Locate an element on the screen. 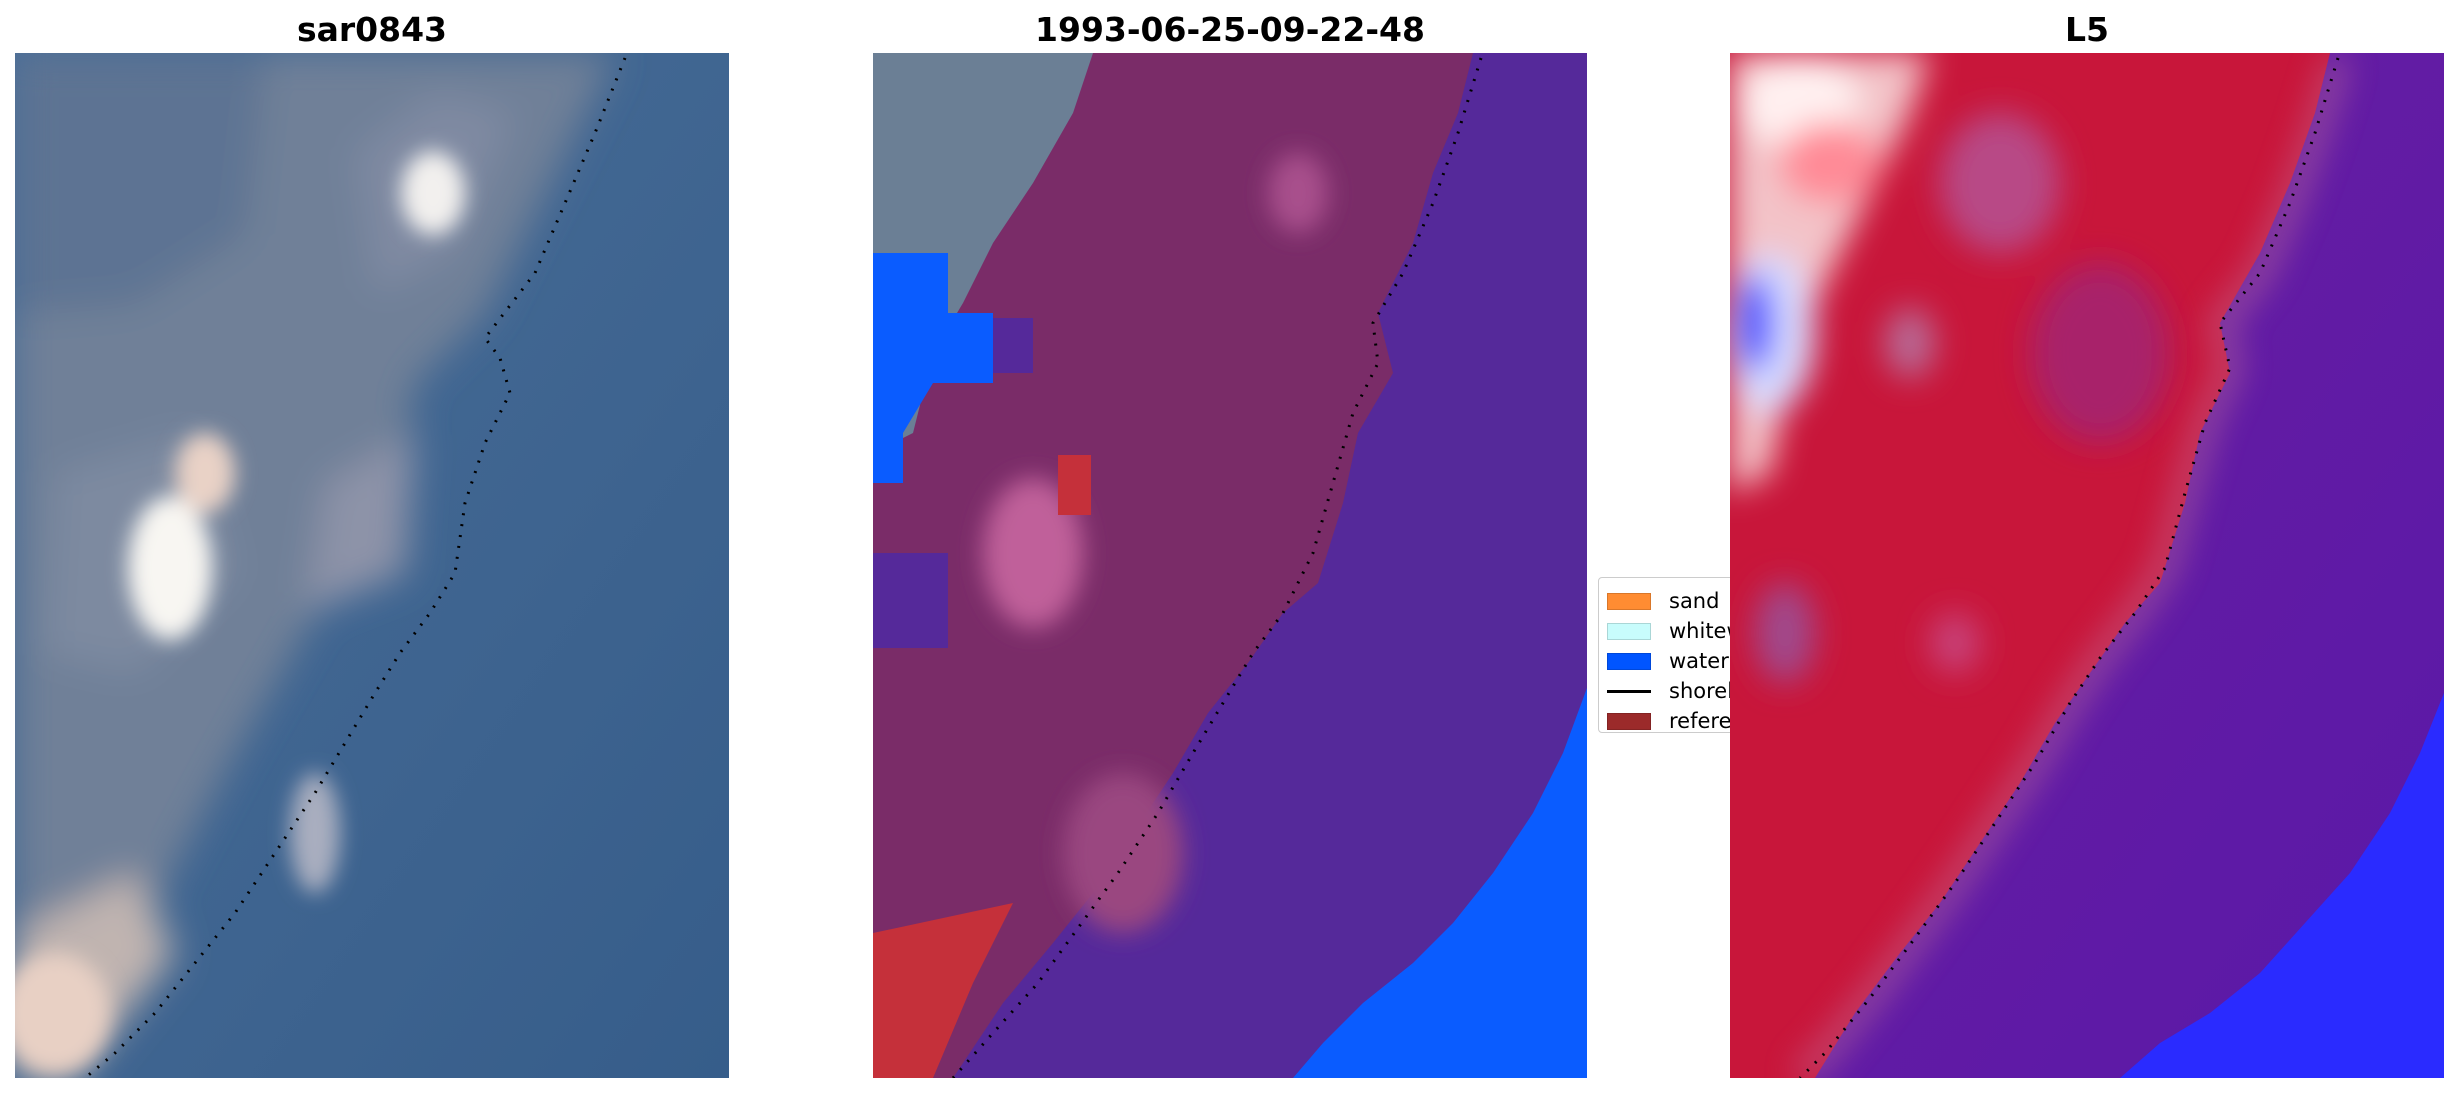  legend-item-shoreline: shoreline is located at coordinates (1677, 691).